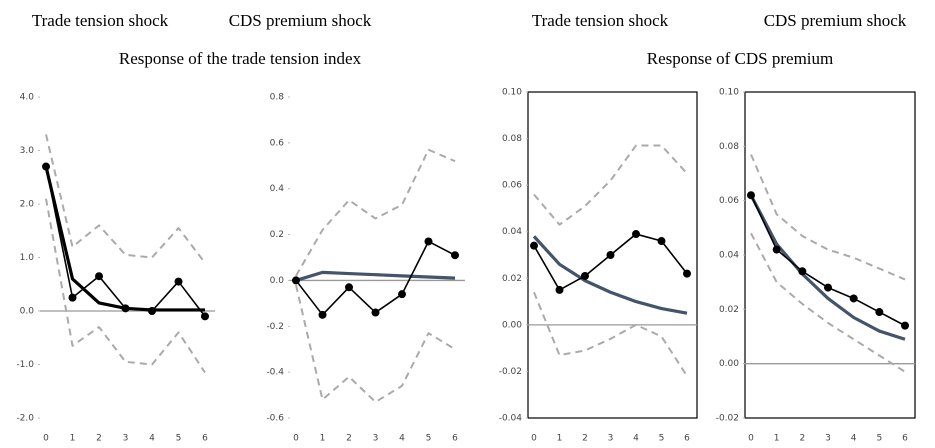 This screenshot has height=448, width=935. Describe the element at coordinates (740, 58) in the screenshot. I see `group-heading: Response of CDS premium` at that location.